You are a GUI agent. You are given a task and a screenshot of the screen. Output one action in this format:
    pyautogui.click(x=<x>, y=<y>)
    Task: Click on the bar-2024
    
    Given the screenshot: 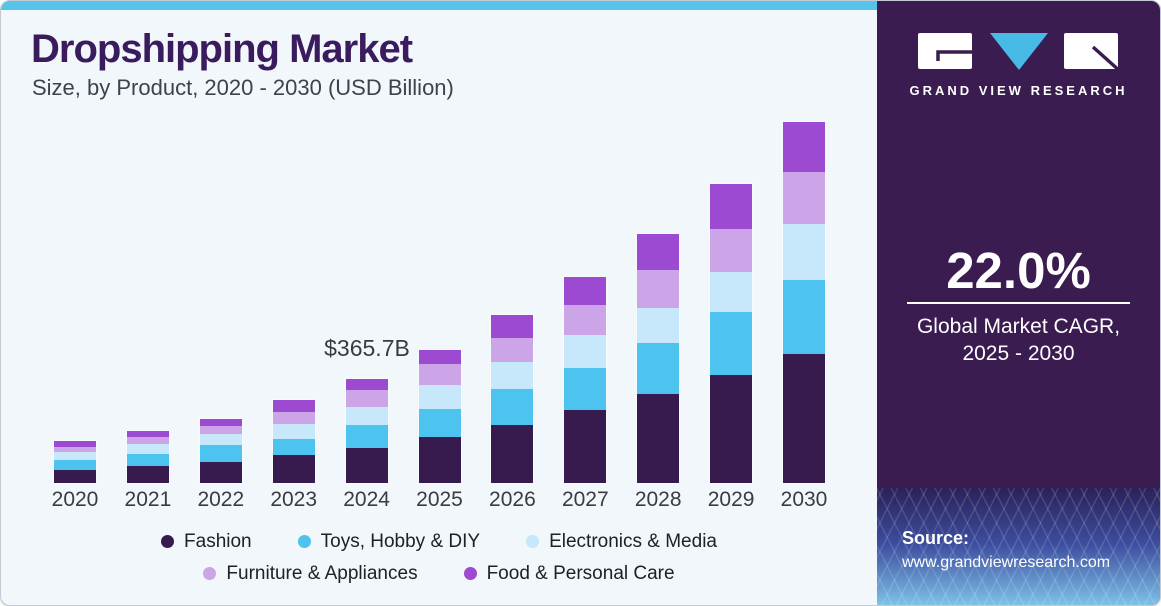 What is the action you would take?
    pyautogui.click(x=366, y=430)
    